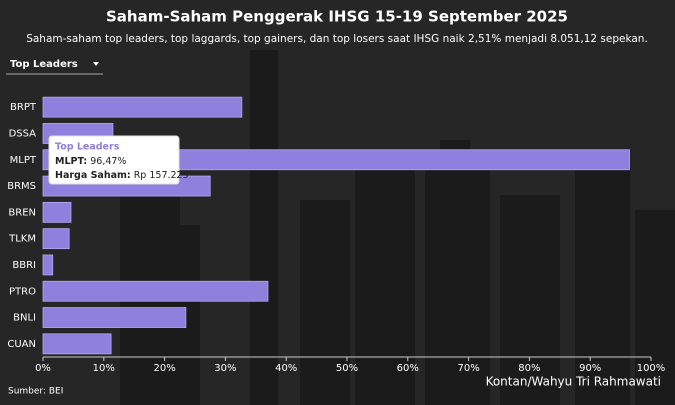 This screenshot has width=675, height=405. I want to click on dropdown-label: Top Leaders, so click(44, 64).